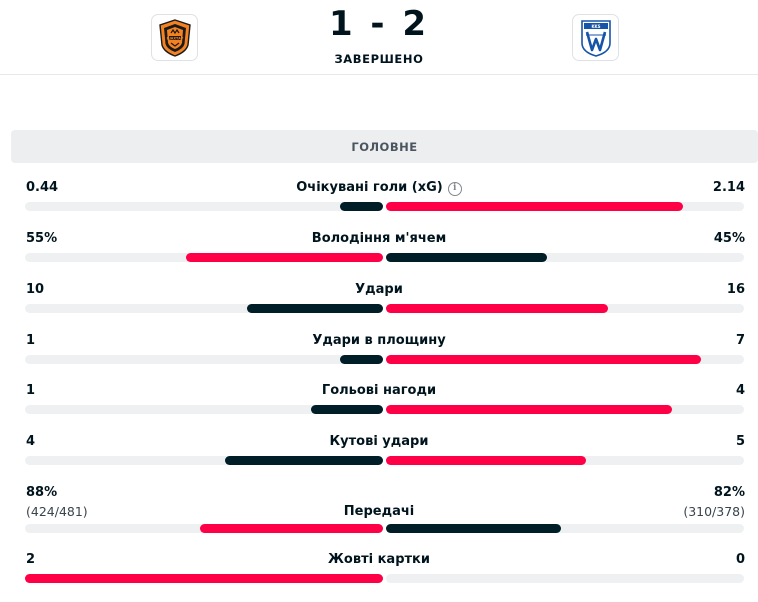 This screenshot has height=602, width=758. I want to click on section-tab-main: ГОЛОВНЕ, so click(384, 146).